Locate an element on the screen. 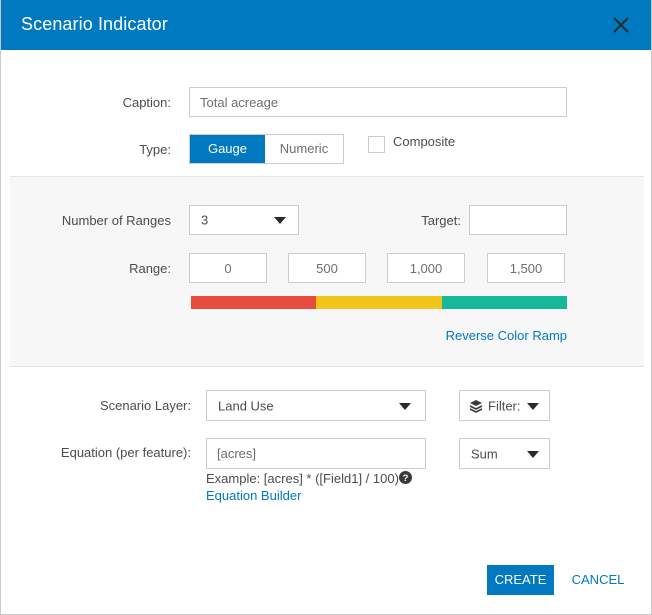 This screenshot has height=615, width=652. color-ramp is located at coordinates (379, 302).